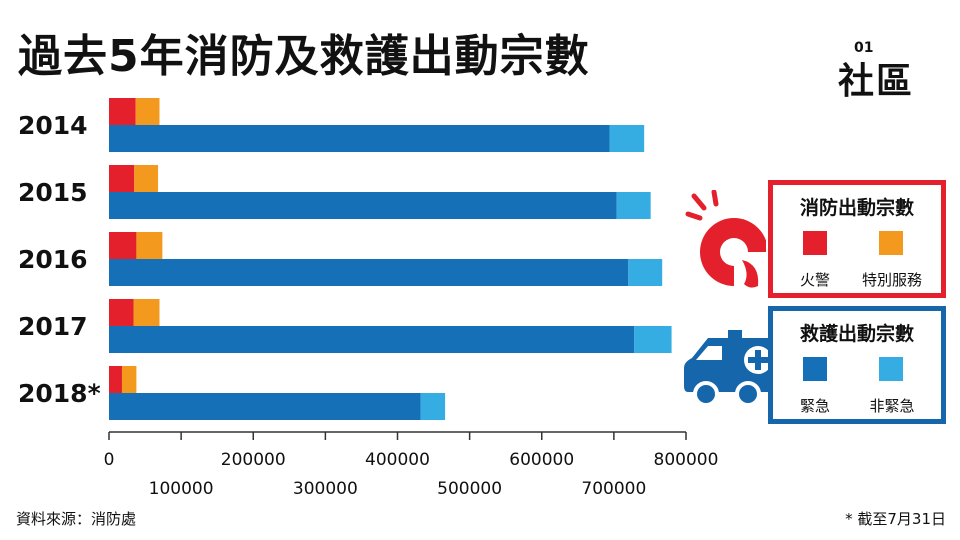  I want to click on x-tick-label: 200000, so click(253, 460).